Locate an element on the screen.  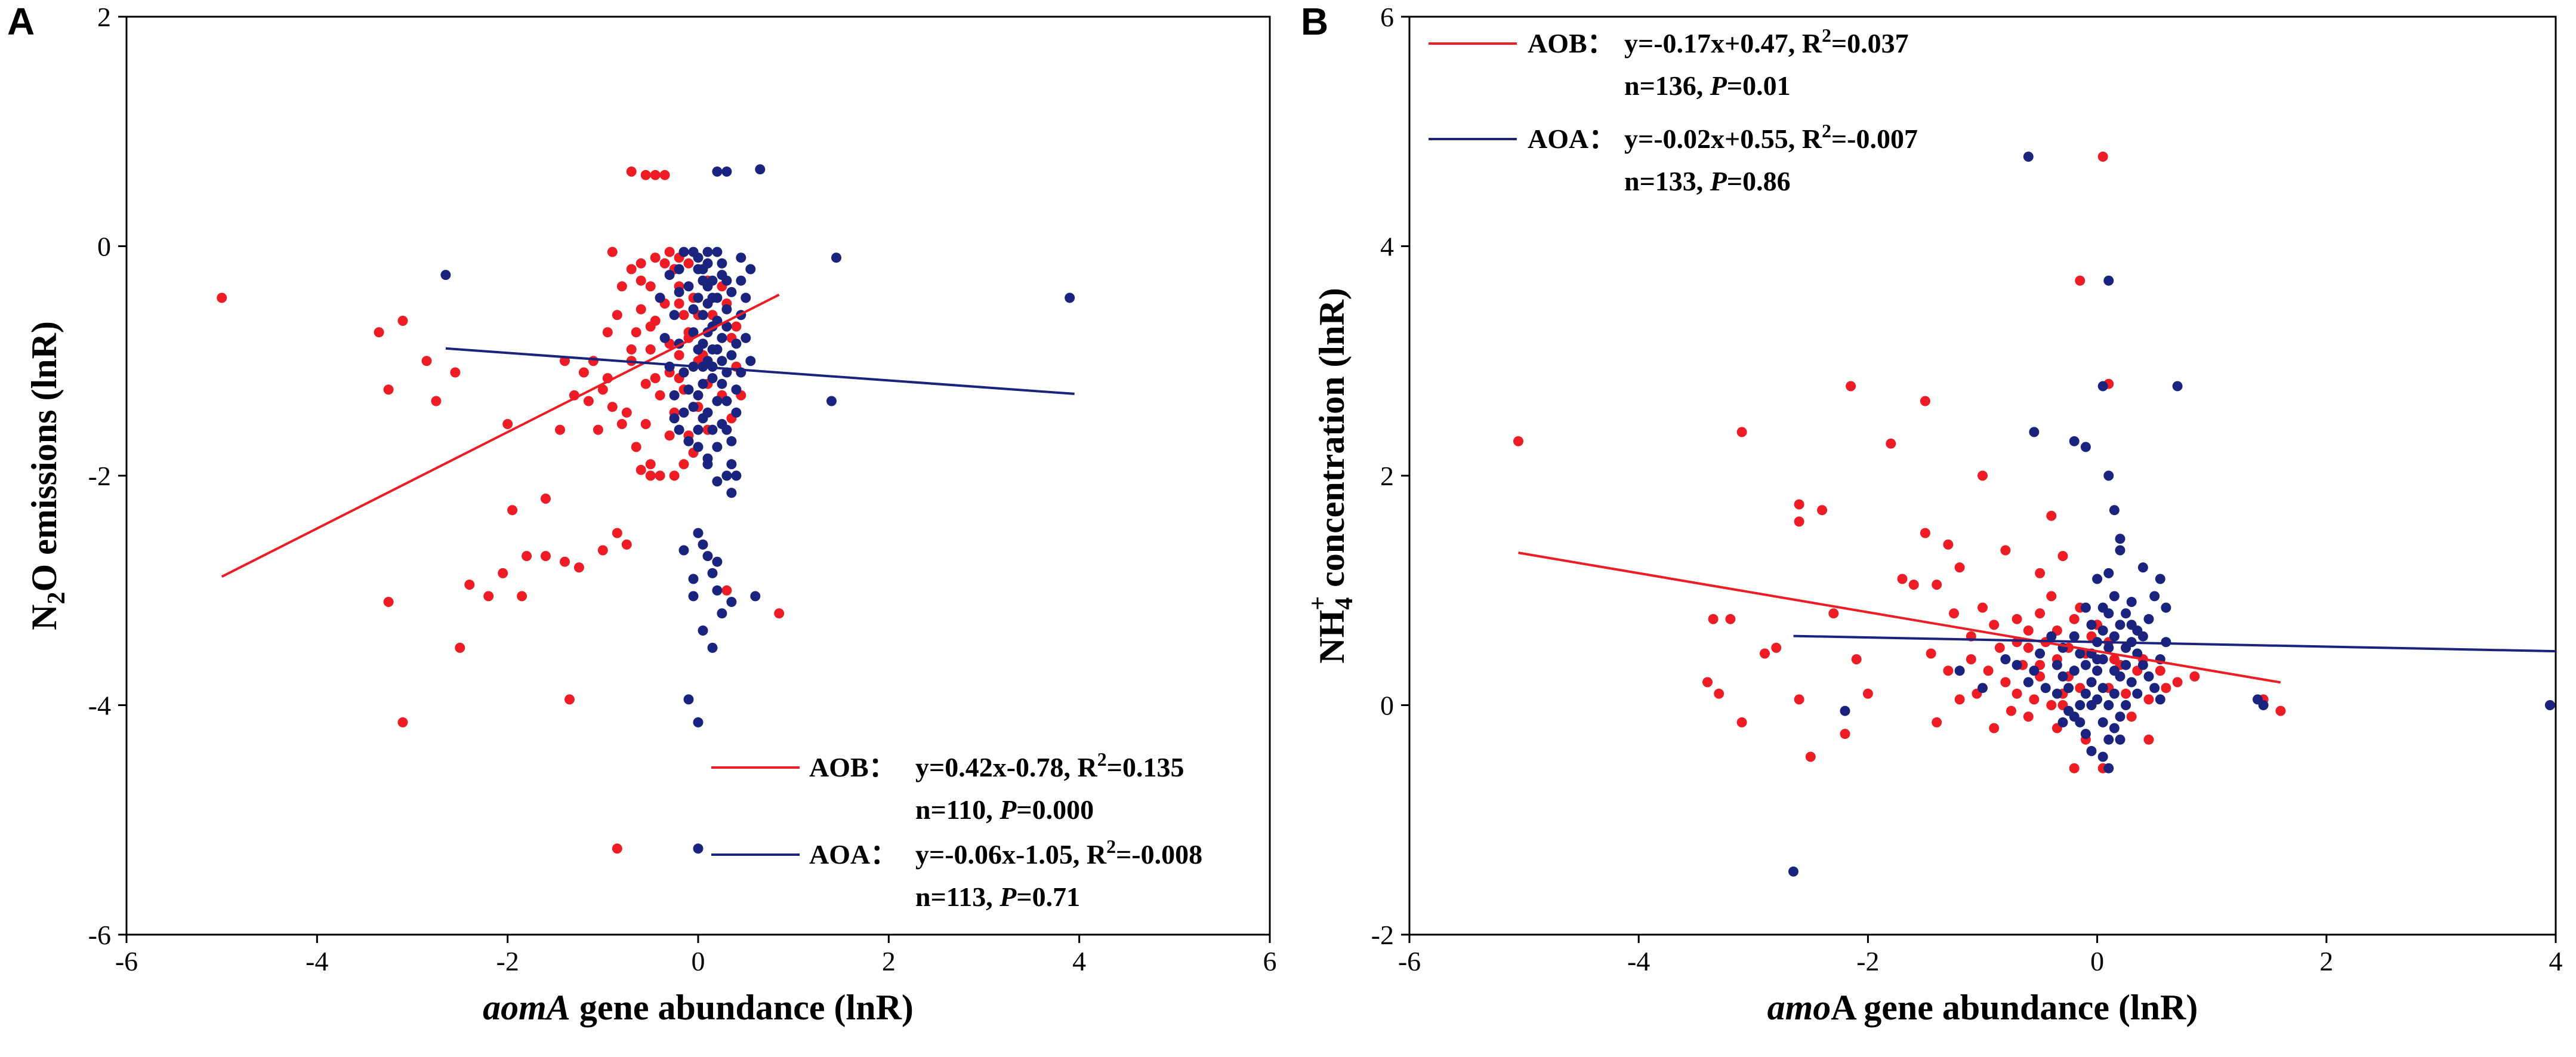
fit-line-aoa is located at coordinates (760, 371).